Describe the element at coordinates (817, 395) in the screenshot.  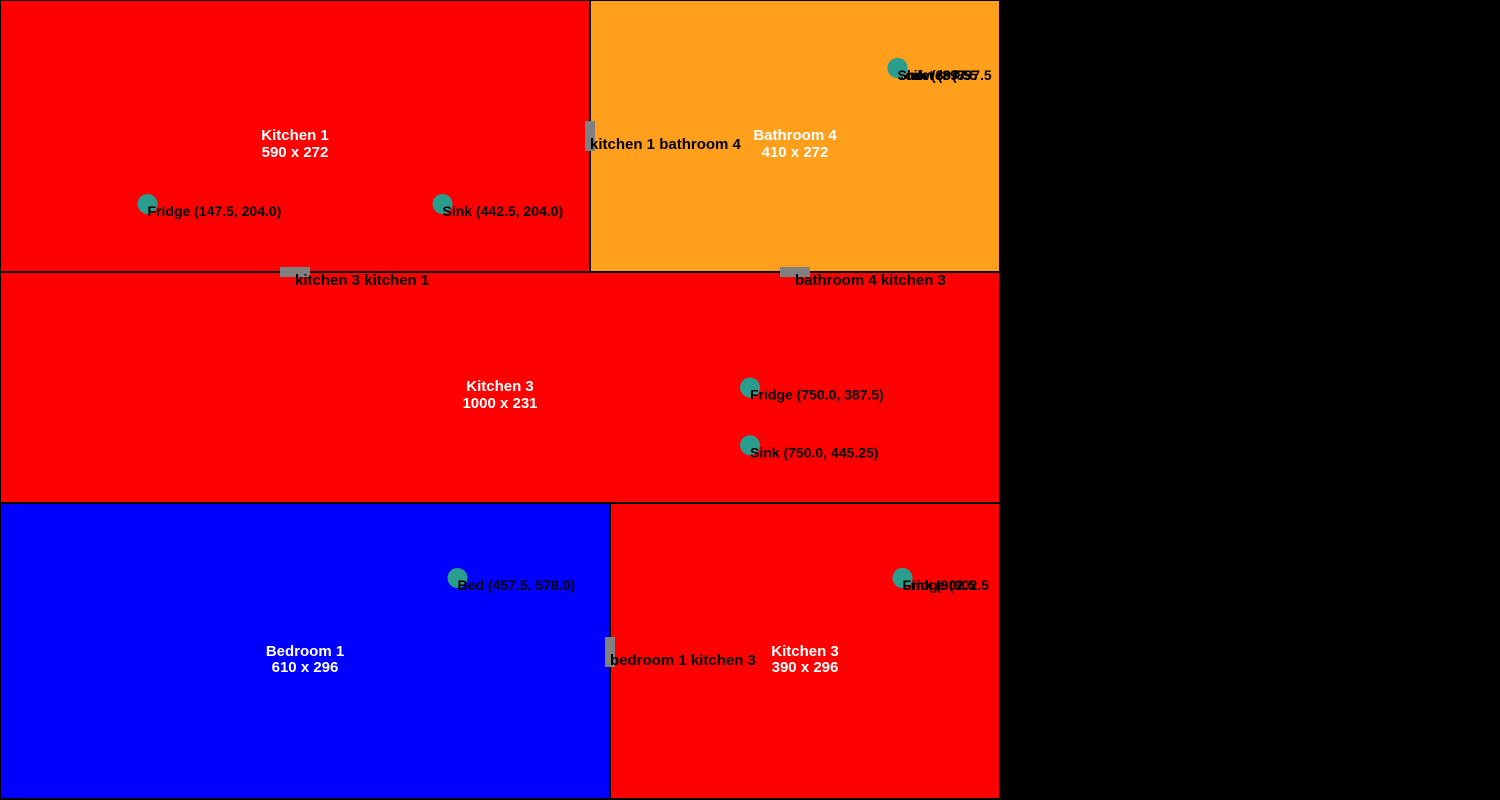
I see `fixture-label: Fridge (750.0, 387.5)` at that location.